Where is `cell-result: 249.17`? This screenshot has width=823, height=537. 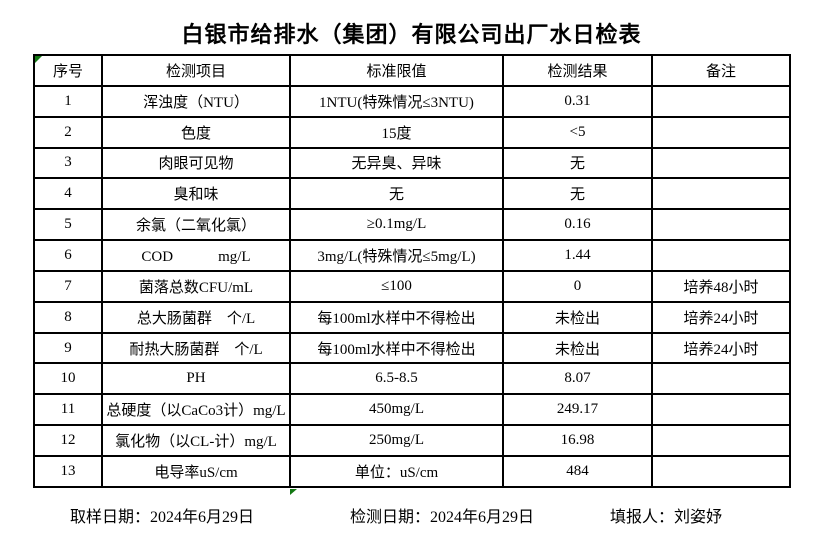 cell-result: 249.17 is located at coordinates (577, 410).